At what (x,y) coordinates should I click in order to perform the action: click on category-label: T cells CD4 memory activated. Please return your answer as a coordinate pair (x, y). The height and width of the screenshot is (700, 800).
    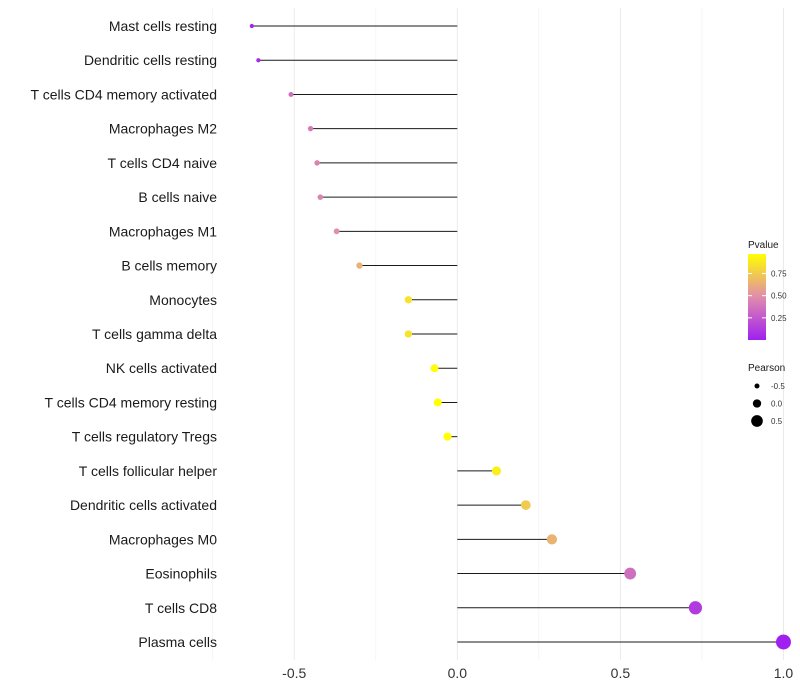
    Looking at the image, I should click on (124, 94).